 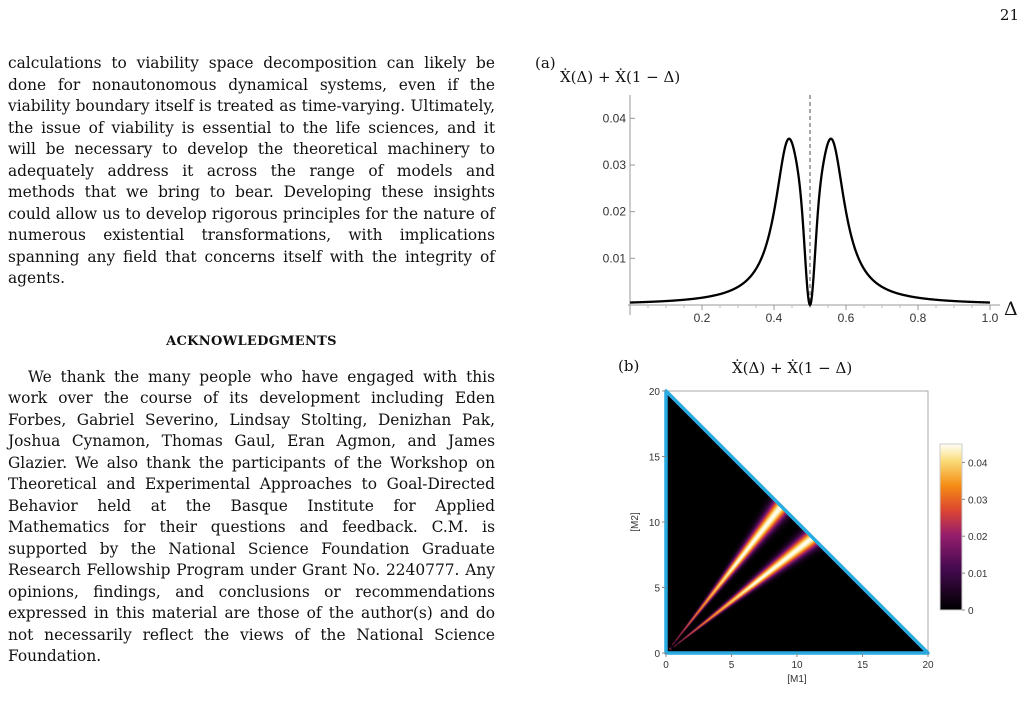 I want to click on page-number: 21, so click(x=1009, y=15).